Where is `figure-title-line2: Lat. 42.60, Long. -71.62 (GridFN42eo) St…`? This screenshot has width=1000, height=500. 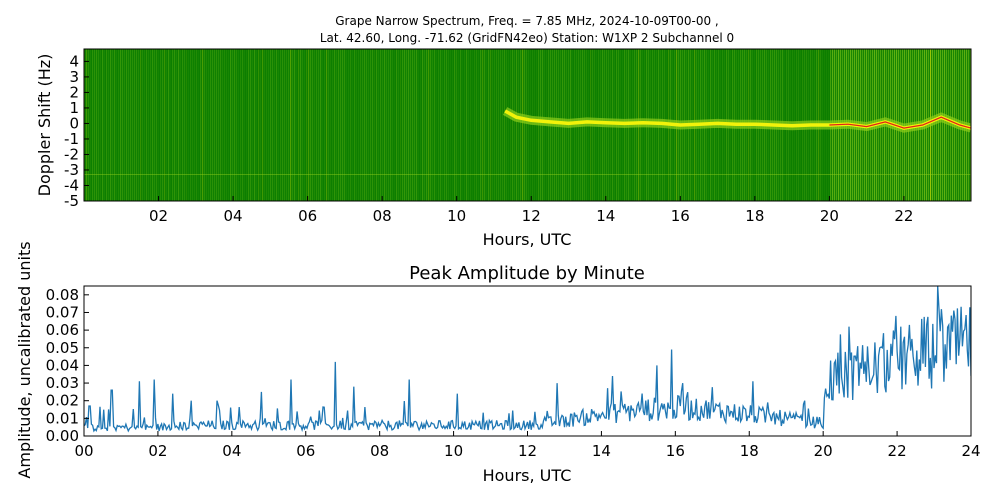 figure-title-line2: Lat. 42.60, Long. -71.62 (GridFN42eo) St… is located at coordinates (527, 38).